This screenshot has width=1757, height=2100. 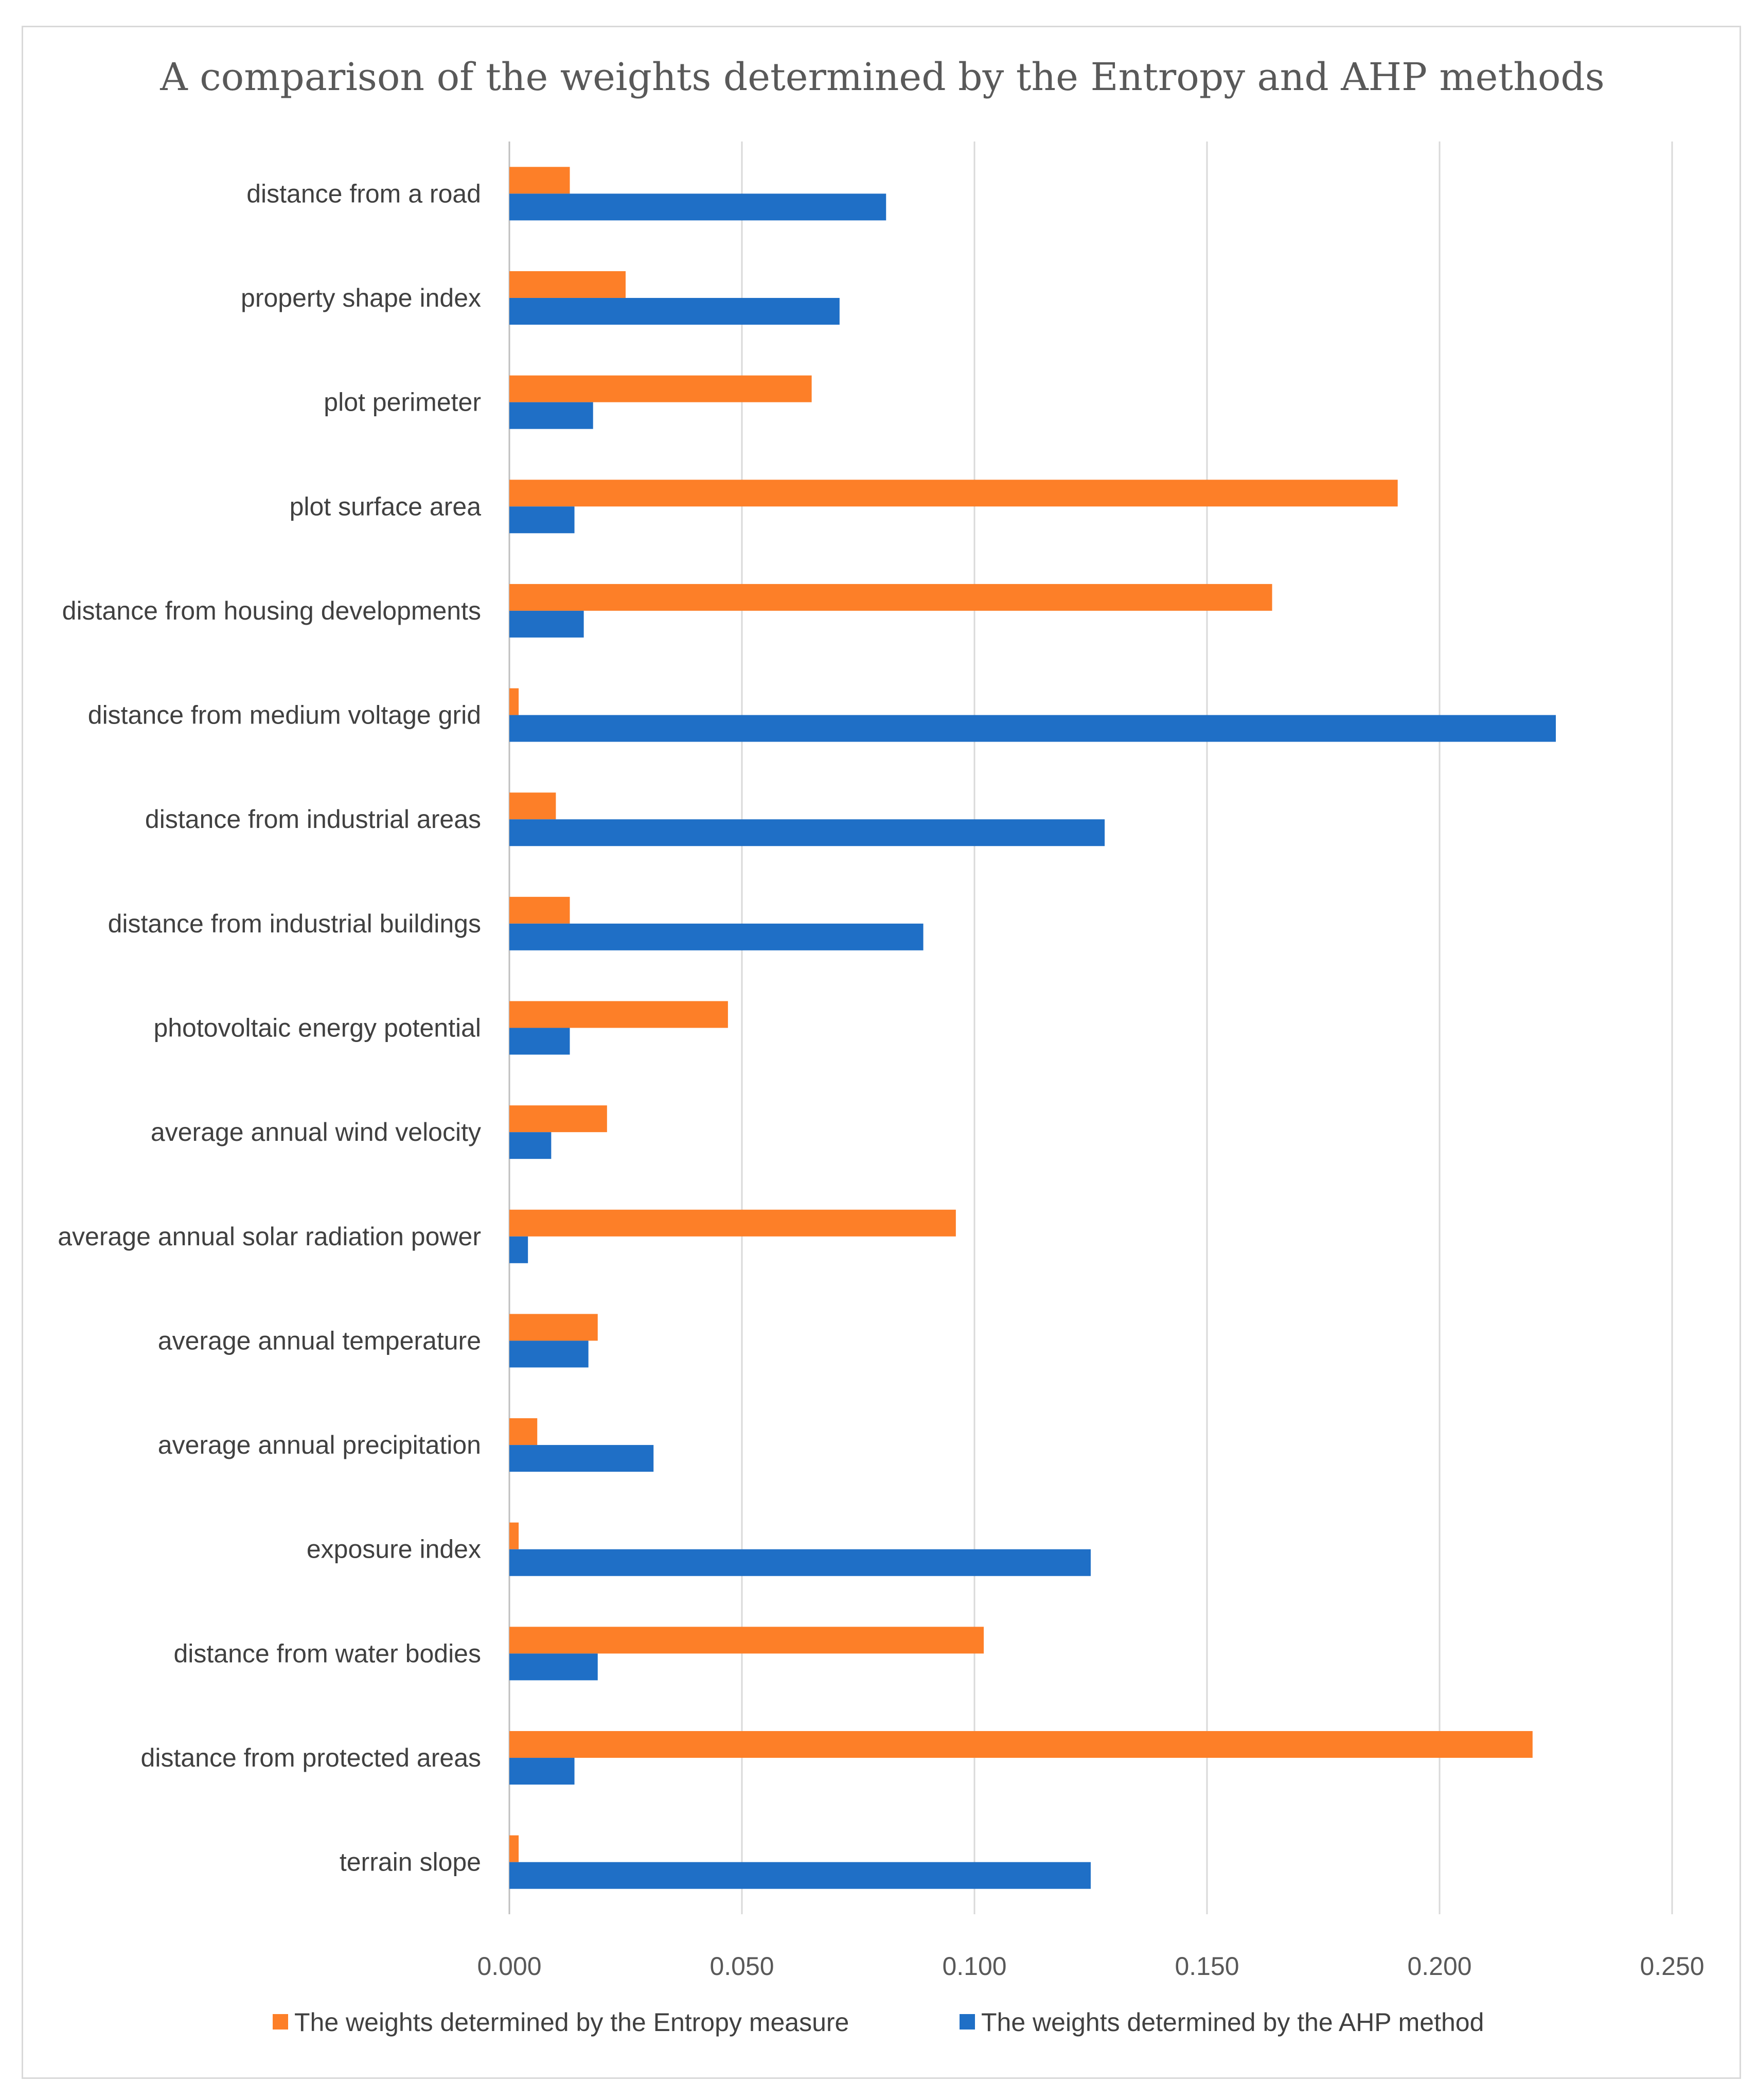 What do you see at coordinates (402, 402) in the screenshot?
I see `category-label: plot perimeter` at bounding box center [402, 402].